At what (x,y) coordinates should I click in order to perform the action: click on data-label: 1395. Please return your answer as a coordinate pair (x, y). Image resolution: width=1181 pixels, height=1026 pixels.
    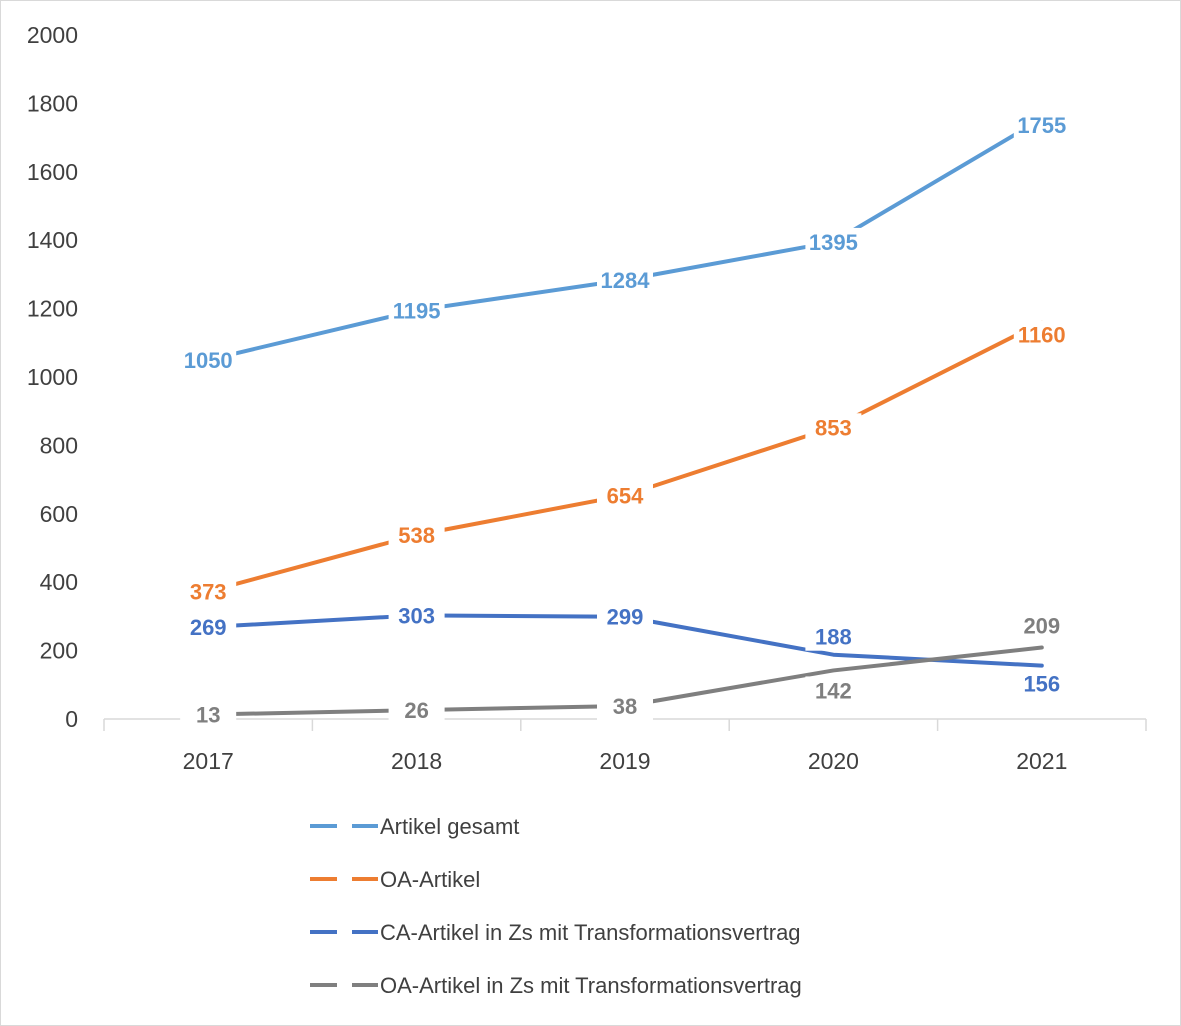
    Looking at the image, I should click on (833, 242).